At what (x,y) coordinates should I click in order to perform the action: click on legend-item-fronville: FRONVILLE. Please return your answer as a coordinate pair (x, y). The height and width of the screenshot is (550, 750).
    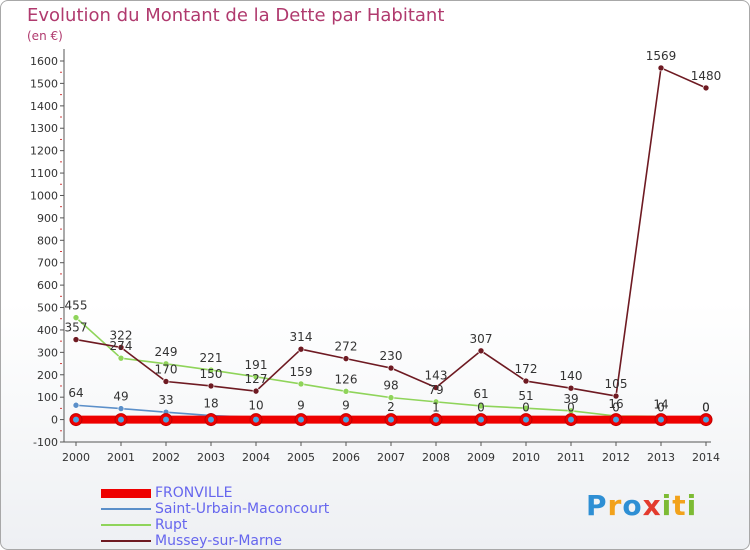
    Looking at the image, I should click on (215, 493).